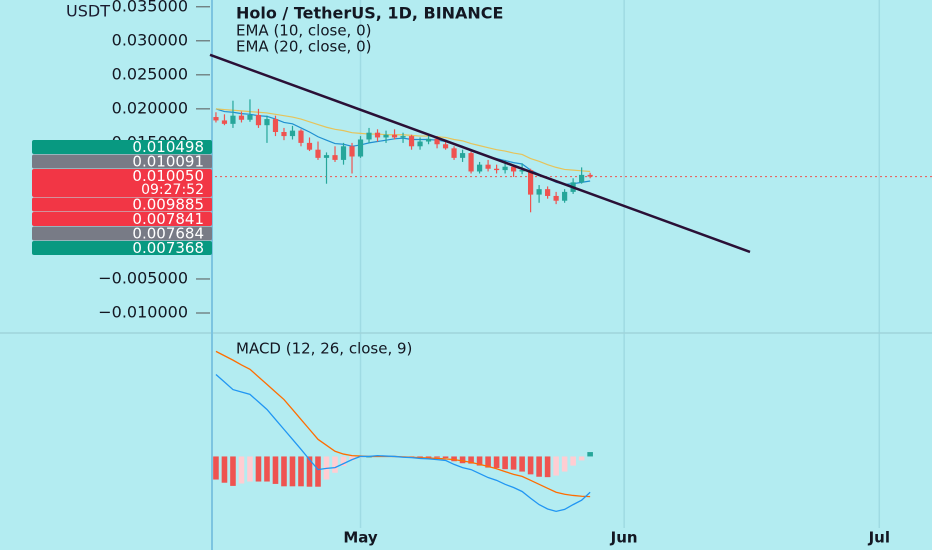  I want to click on price-label-time: 09:27:52, so click(172, 190).